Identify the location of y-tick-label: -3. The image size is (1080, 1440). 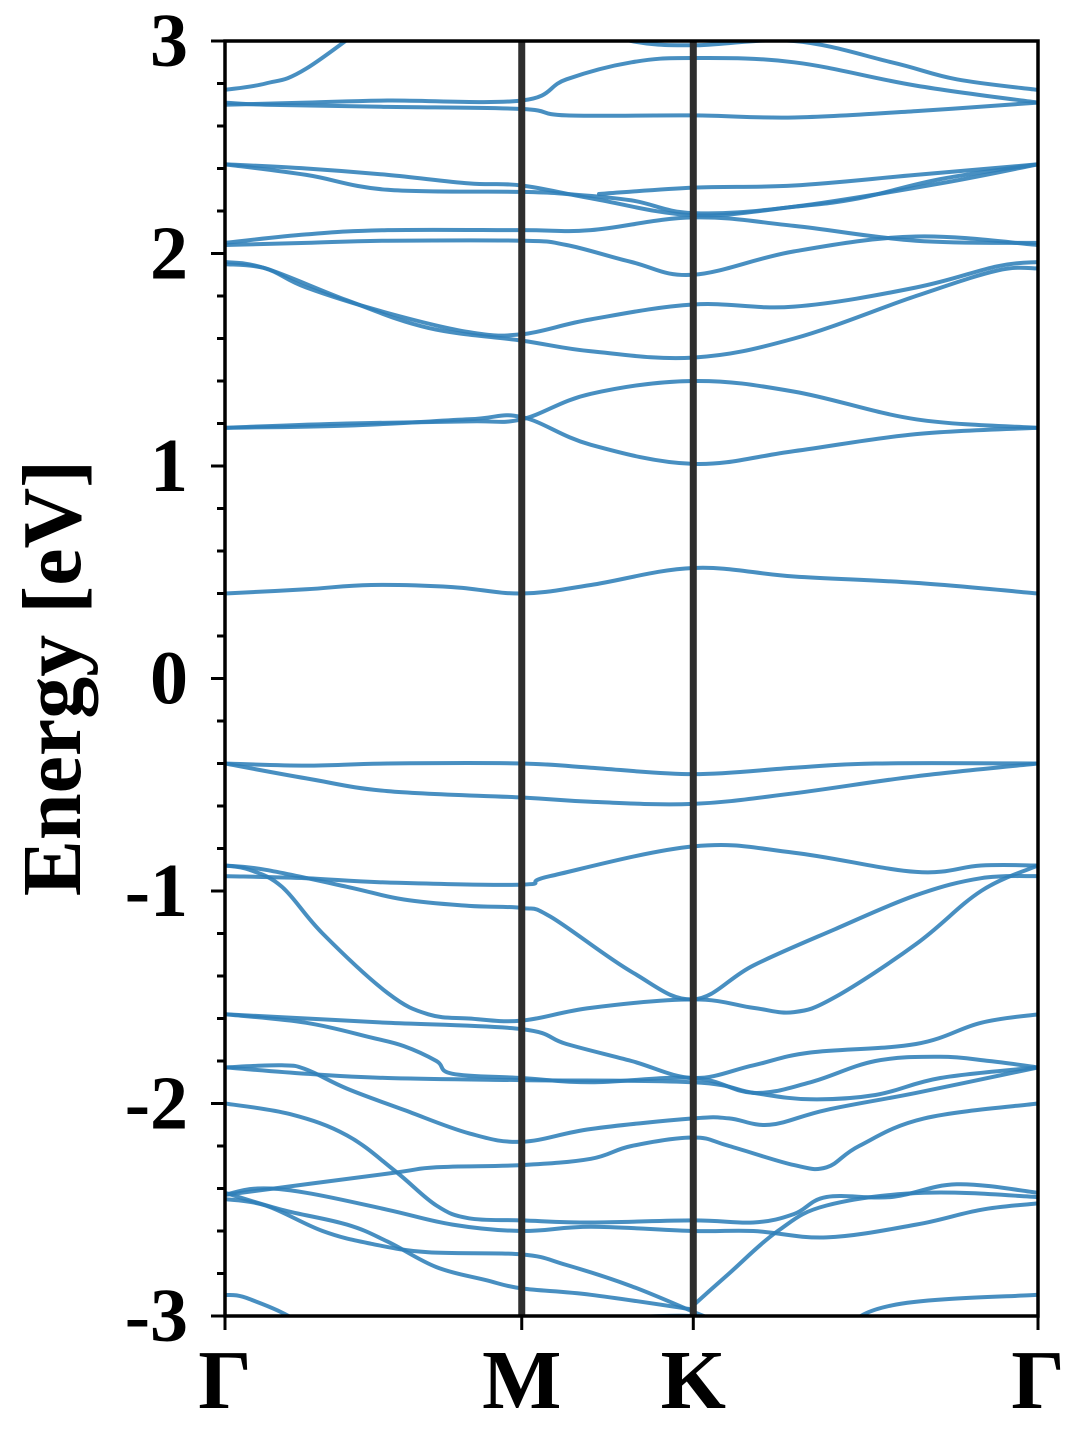
(156, 1316).